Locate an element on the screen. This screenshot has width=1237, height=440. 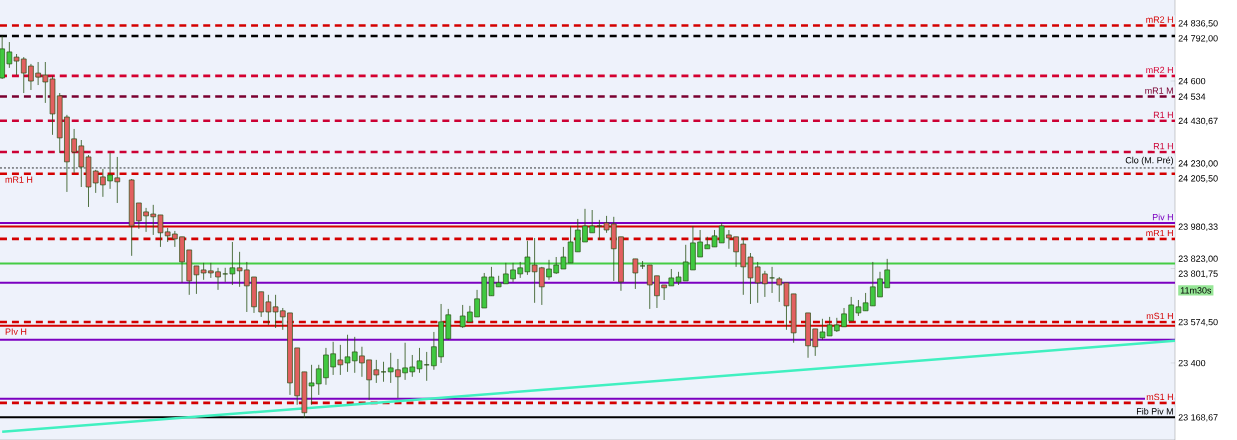
ref-line-label: mR1 M is located at coordinates (1159, 90).